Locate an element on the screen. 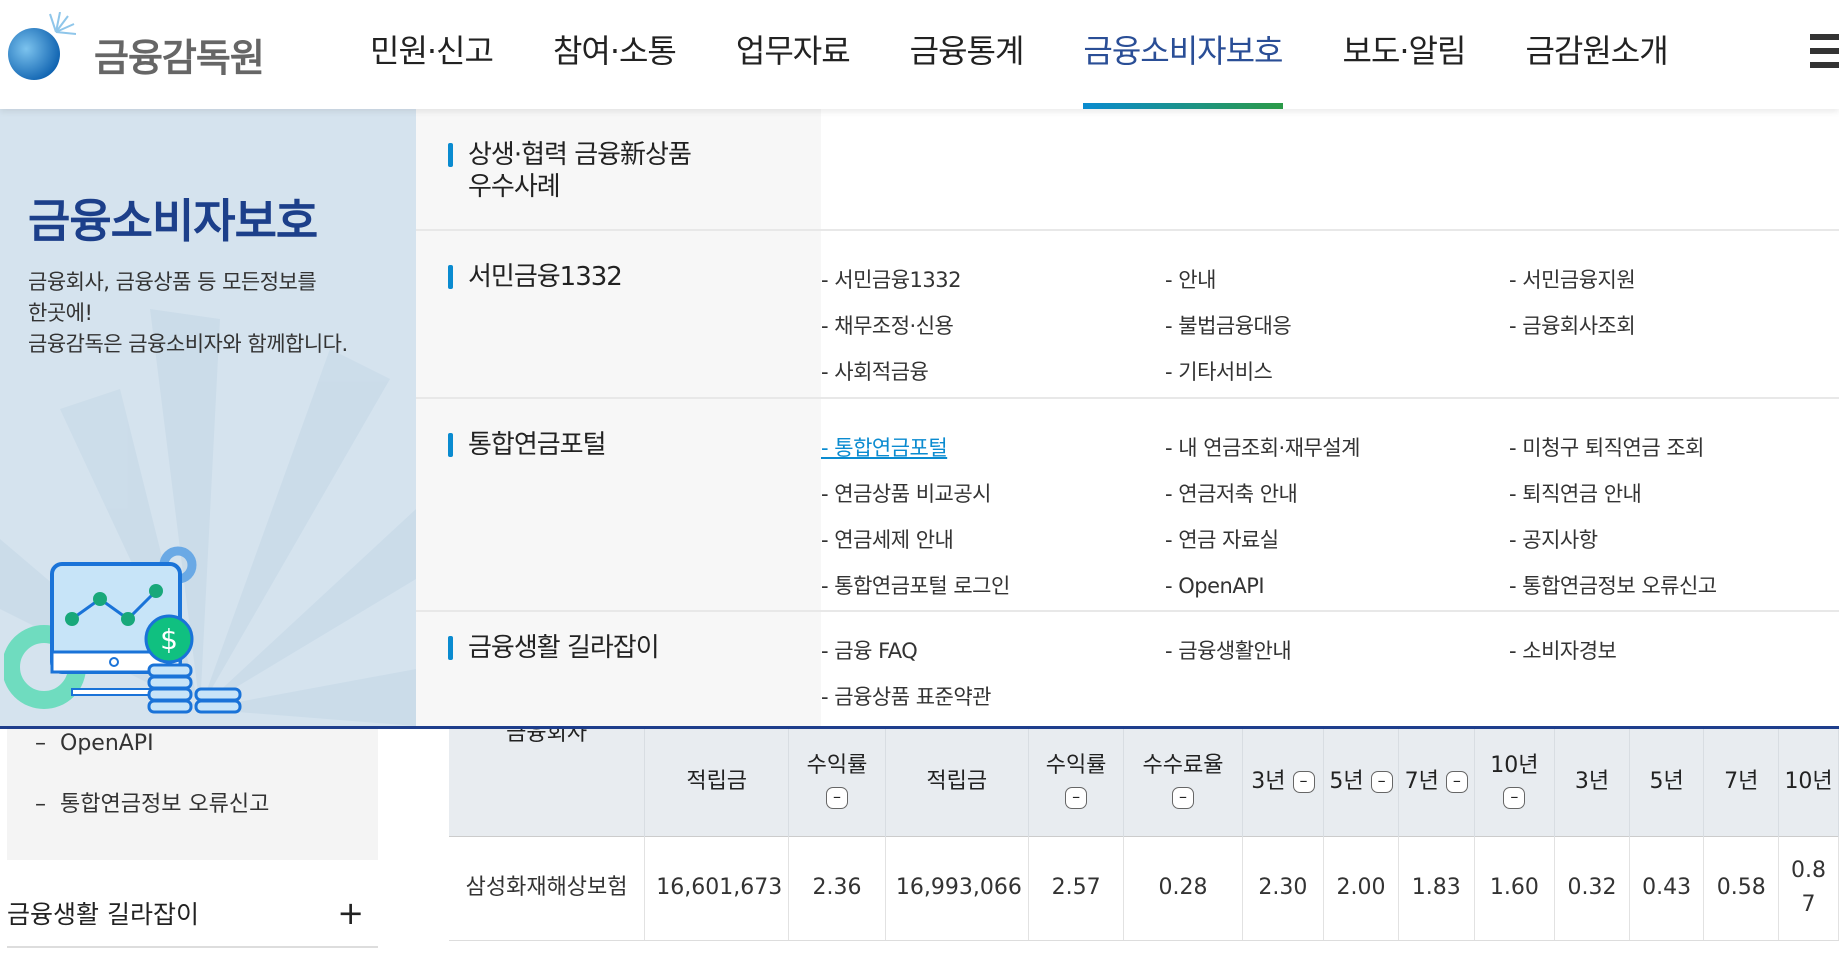 This screenshot has width=1839, height=959. plus-icon: + is located at coordinates (350, 913).